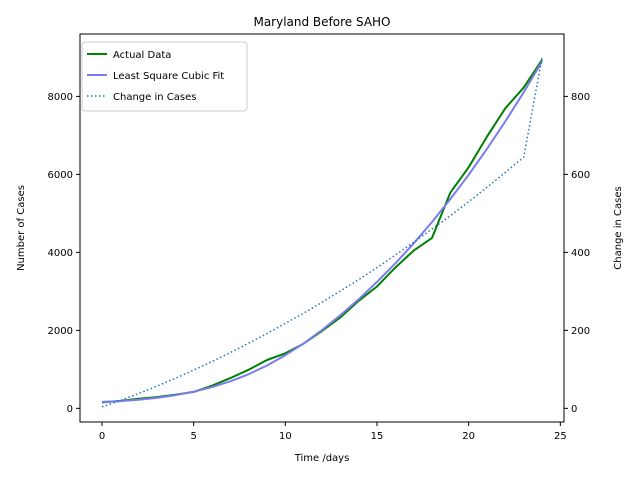 Image resolution: width=640 pixels, height=480 pixels. I want to click on legend-box, so click(164, 76).